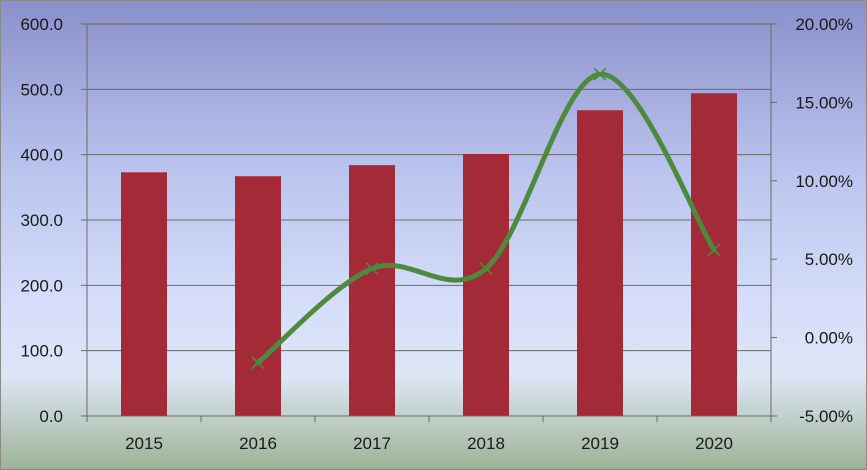  I want to click on left-tick-label: 600.0, so click(41, 24).